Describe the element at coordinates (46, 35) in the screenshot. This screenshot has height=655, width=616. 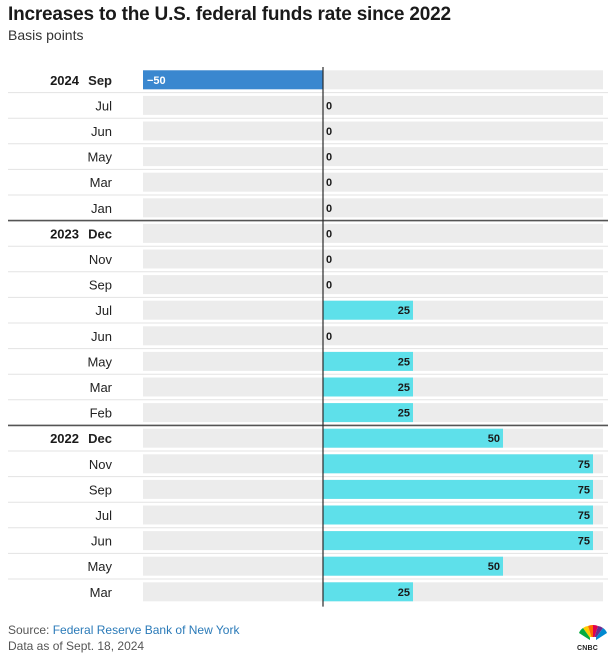
I see `chart-subtitle: Basis points` at that location.